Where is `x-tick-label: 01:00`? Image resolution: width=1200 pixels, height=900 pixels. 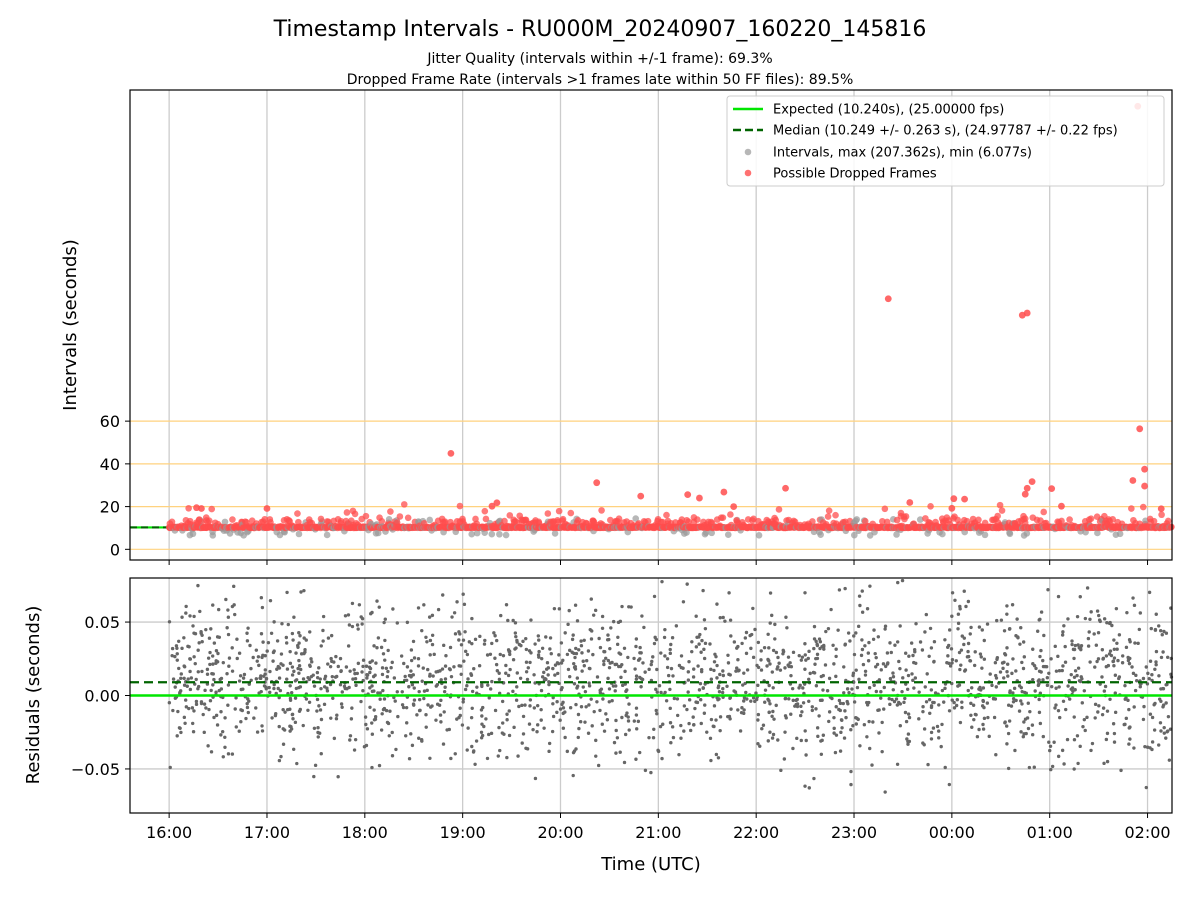 x-tick-label: 01:00 is located at coordinates (1050, 832).